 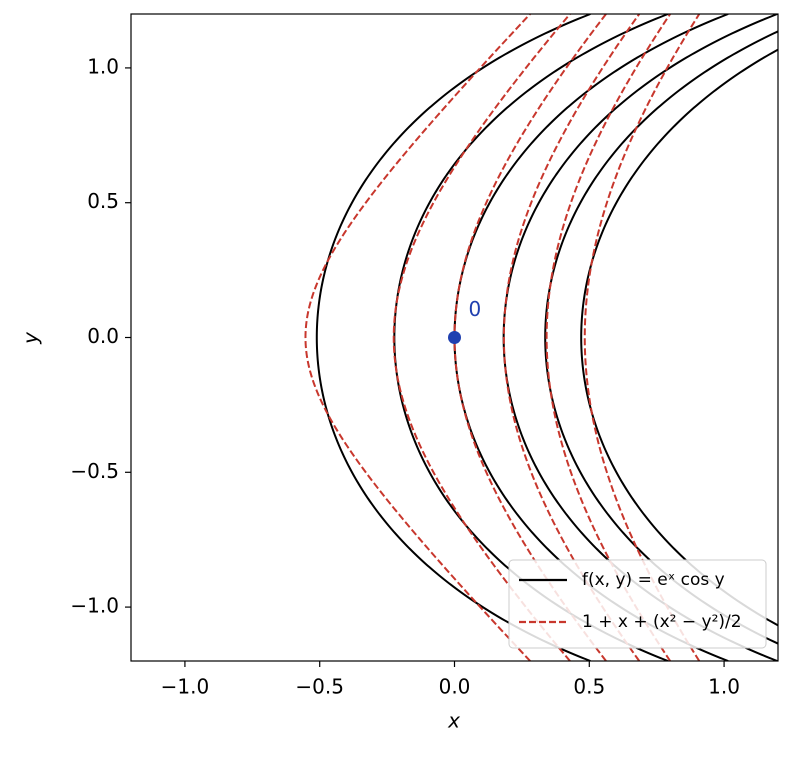 I want to click on point, so click(x=454, y=337).